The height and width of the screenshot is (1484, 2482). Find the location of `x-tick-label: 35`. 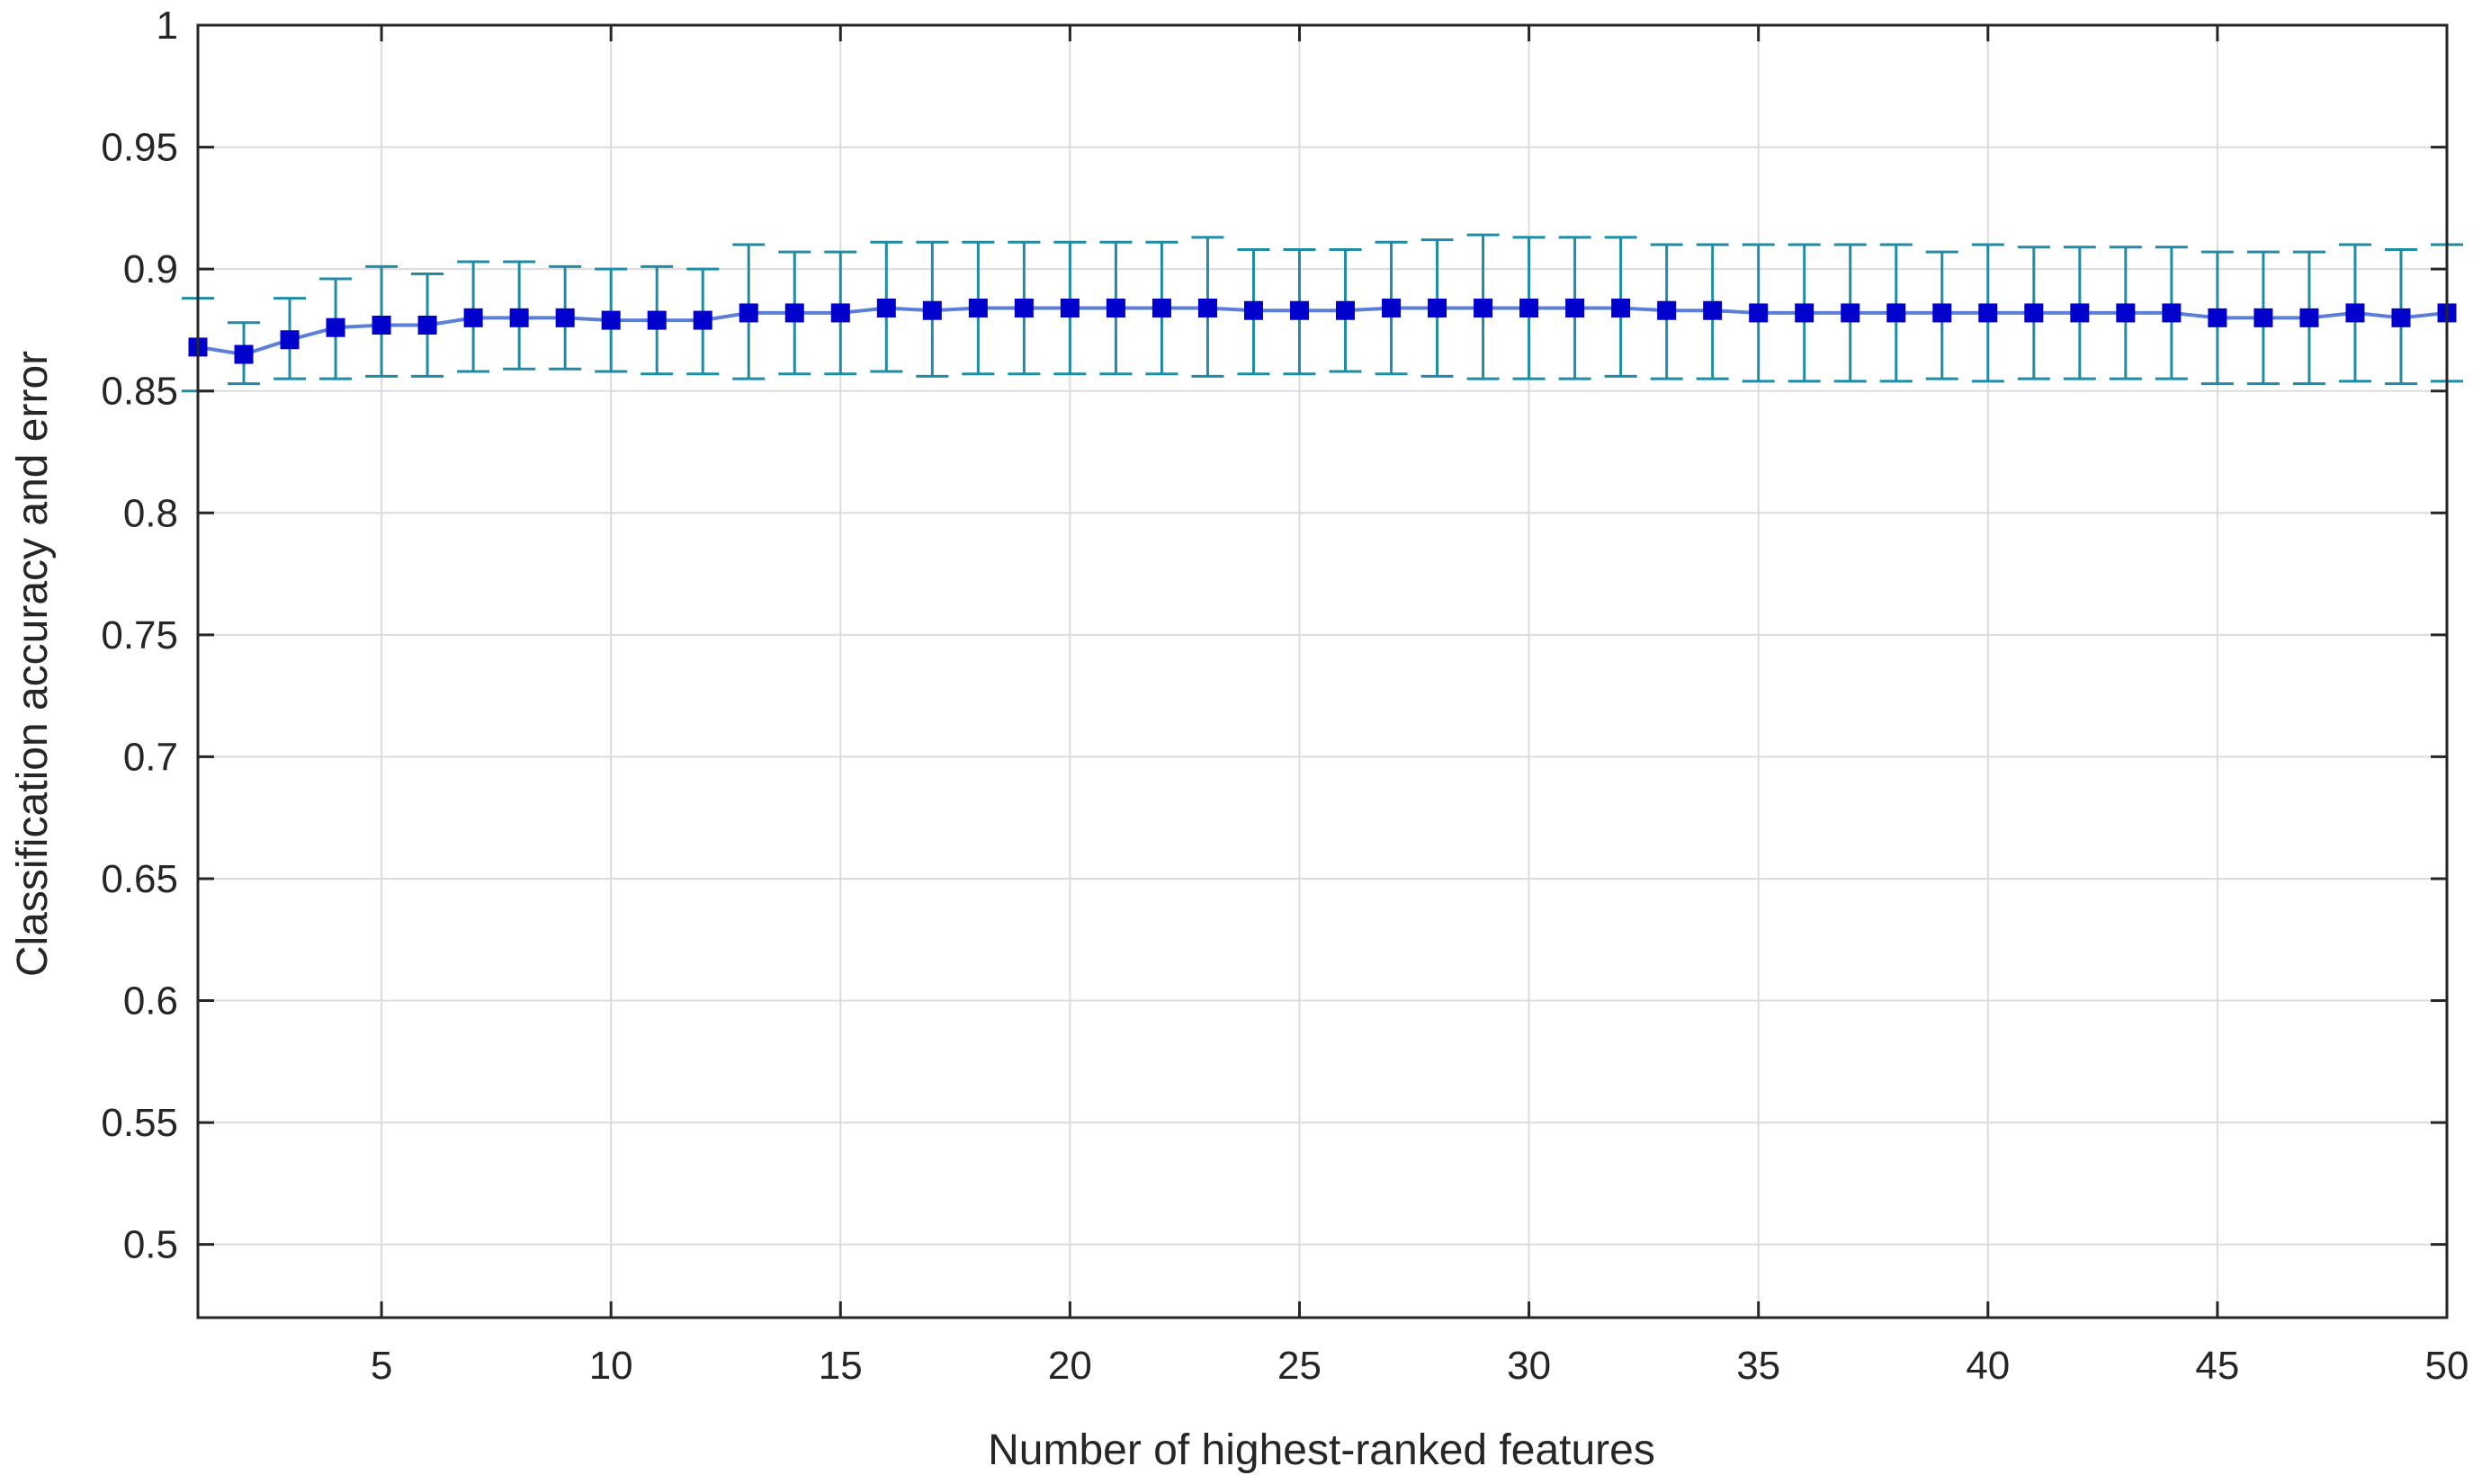

x-tick-label: 35 is located at coordinates (1758, 1366).